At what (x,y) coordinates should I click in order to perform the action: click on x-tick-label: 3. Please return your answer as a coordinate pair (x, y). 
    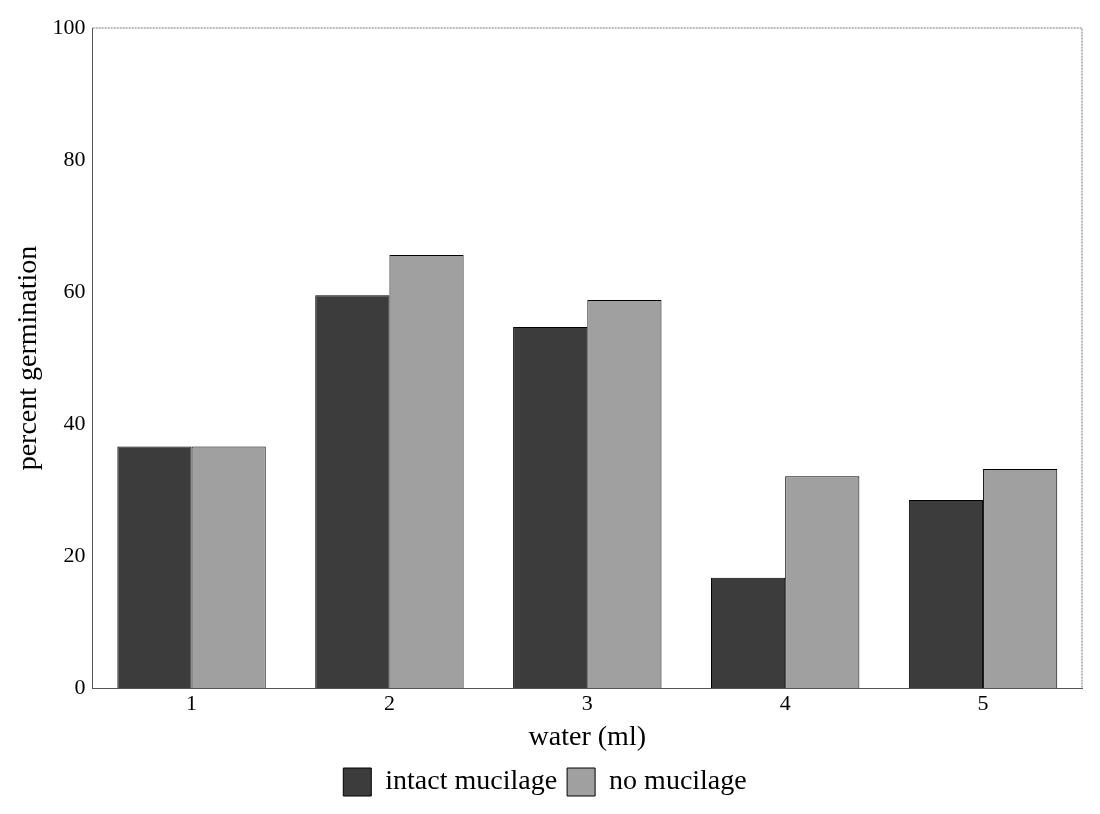
    Looking at the image, I should click on (587, 702).